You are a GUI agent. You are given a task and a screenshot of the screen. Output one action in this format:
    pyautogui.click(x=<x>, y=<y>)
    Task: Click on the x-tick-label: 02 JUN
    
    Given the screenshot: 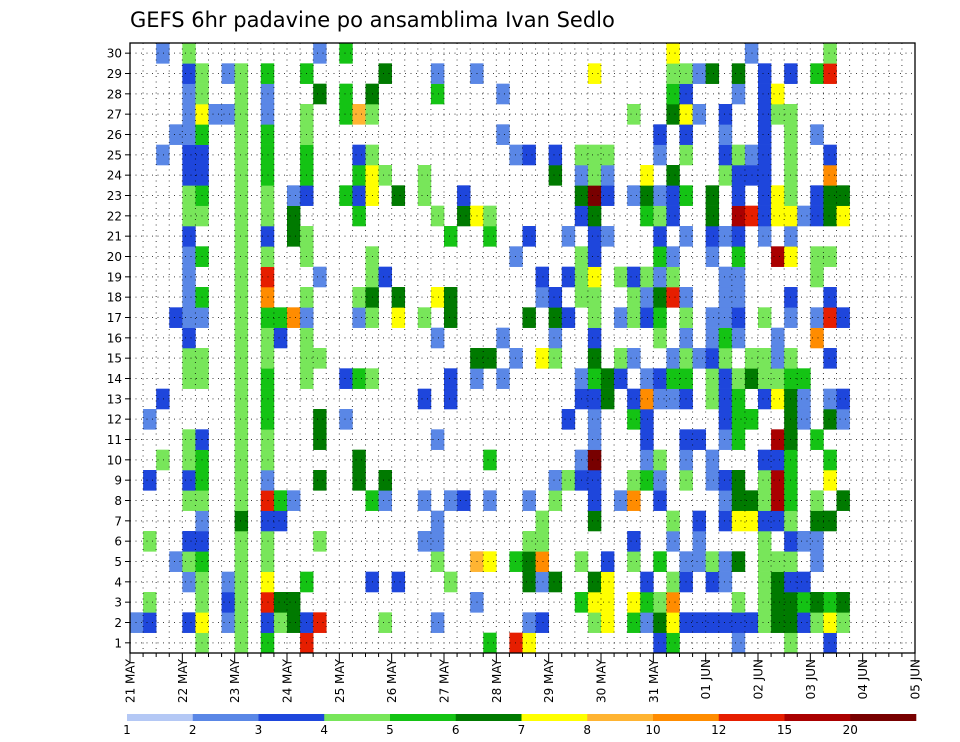 What is the action you would take?
    pyautogui.click(x=759, y=679)
    